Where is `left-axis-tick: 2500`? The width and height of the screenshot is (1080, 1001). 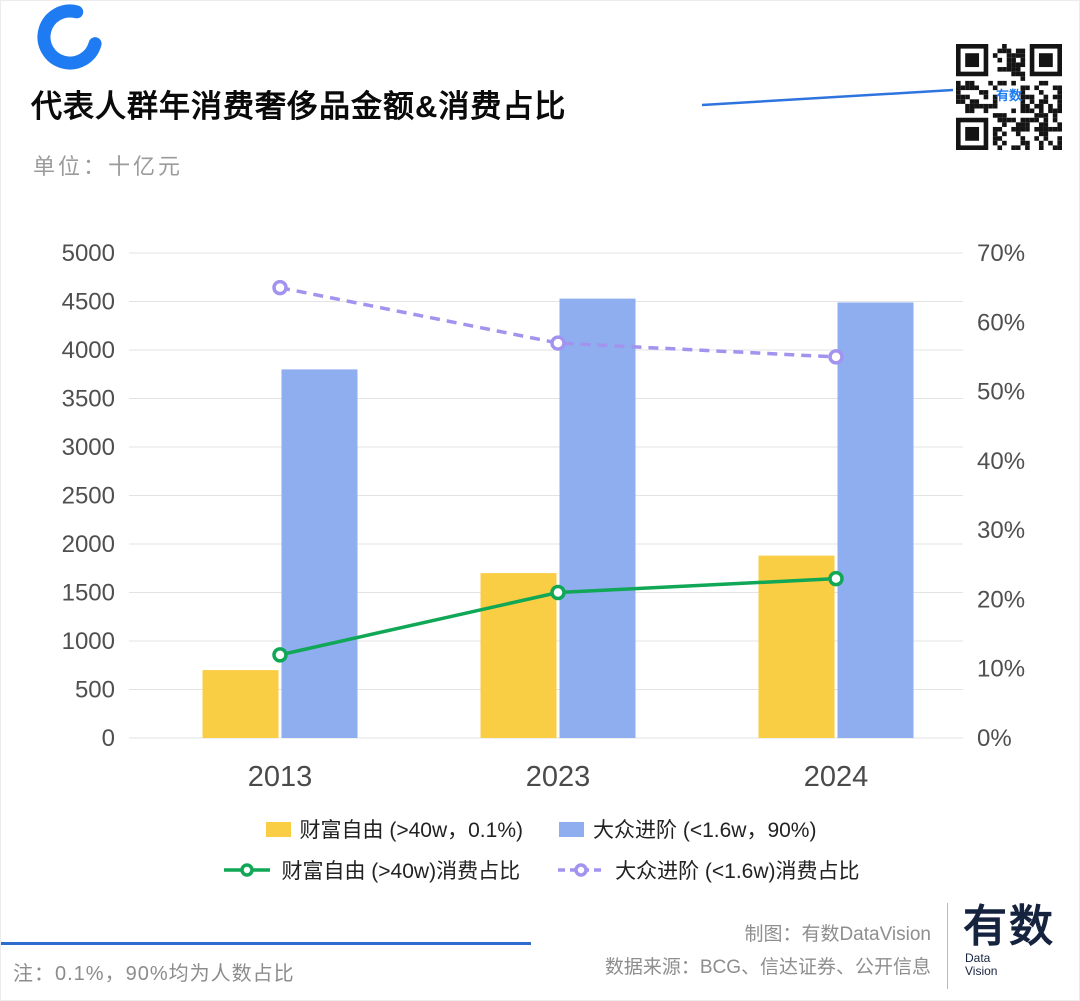 left-axis-tick: 2500 is located at coordinates (88, 496).